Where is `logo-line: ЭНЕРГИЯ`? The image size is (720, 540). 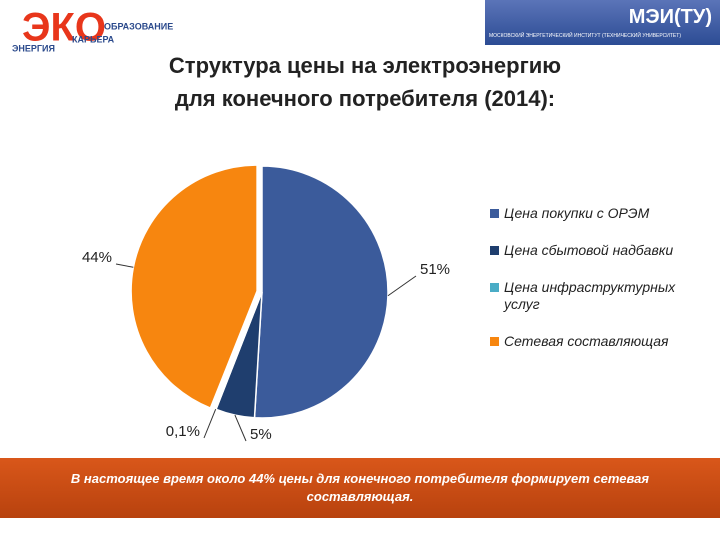 logo-line: ЭНЕРГИЯ is located at coordinates (33, 48).